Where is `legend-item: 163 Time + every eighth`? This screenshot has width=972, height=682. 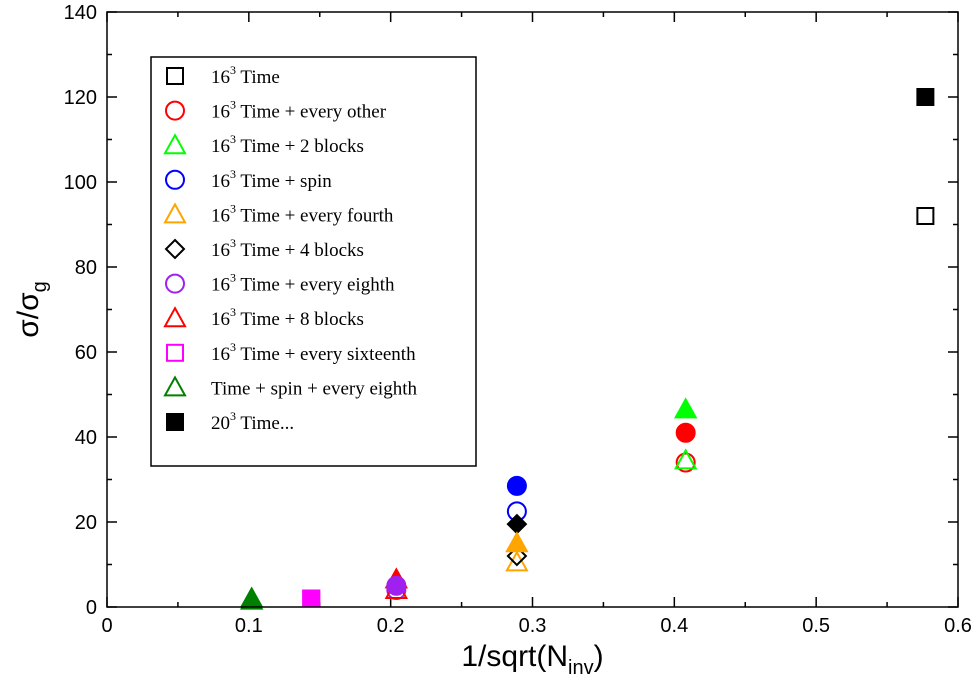
legend-item: 163 Time + every eighth is located at coordinates (280, 283).